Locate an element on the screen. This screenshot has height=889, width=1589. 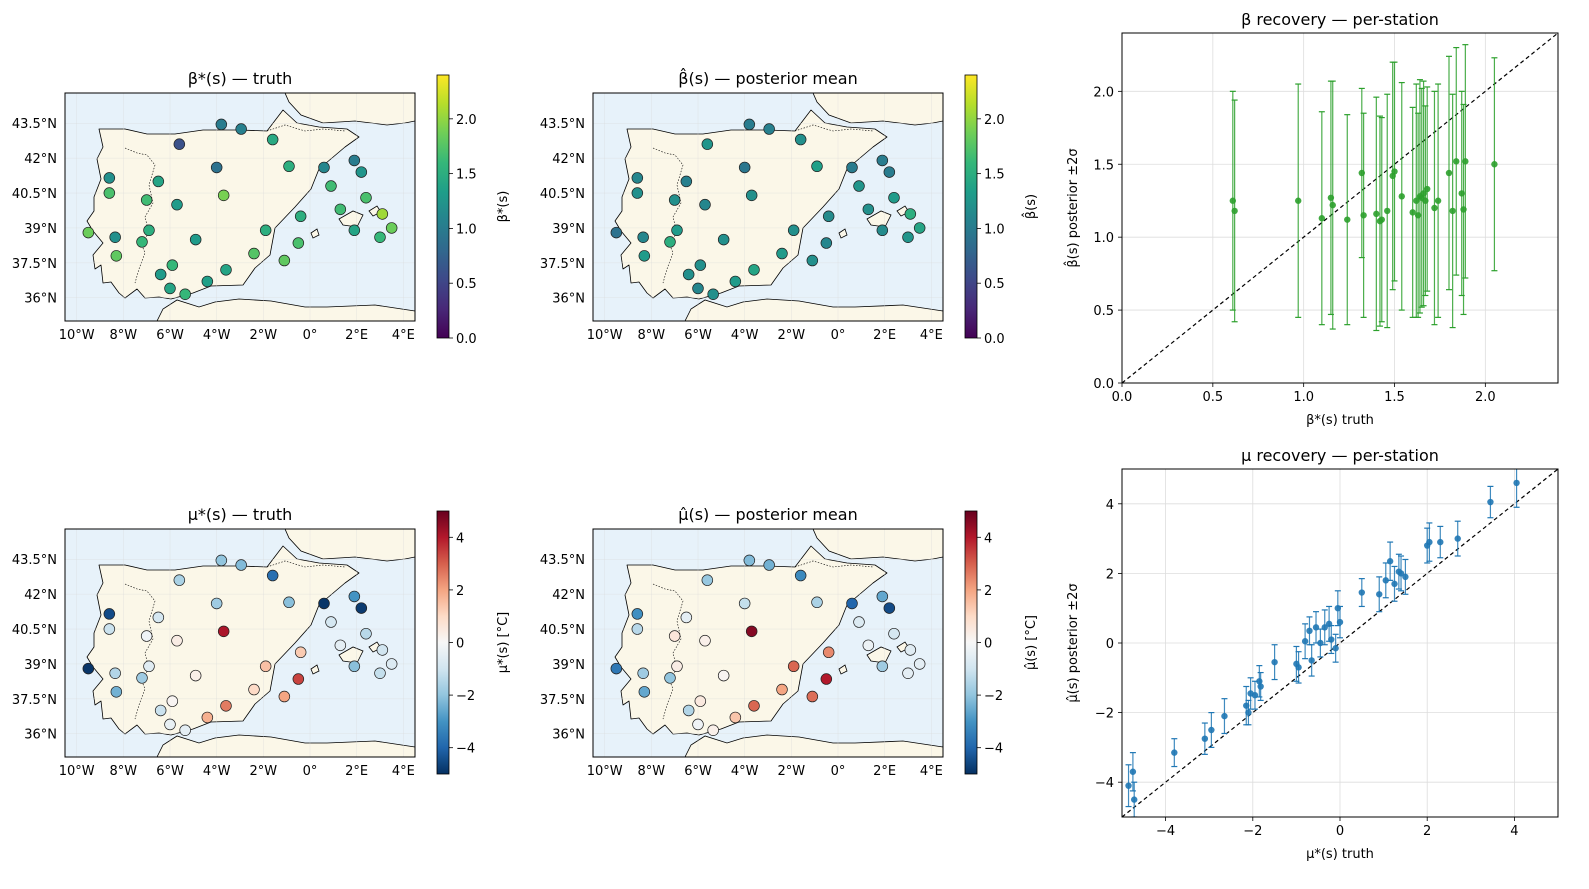
y-tick-label: 1.5 is located at coordinates (1103, 165).